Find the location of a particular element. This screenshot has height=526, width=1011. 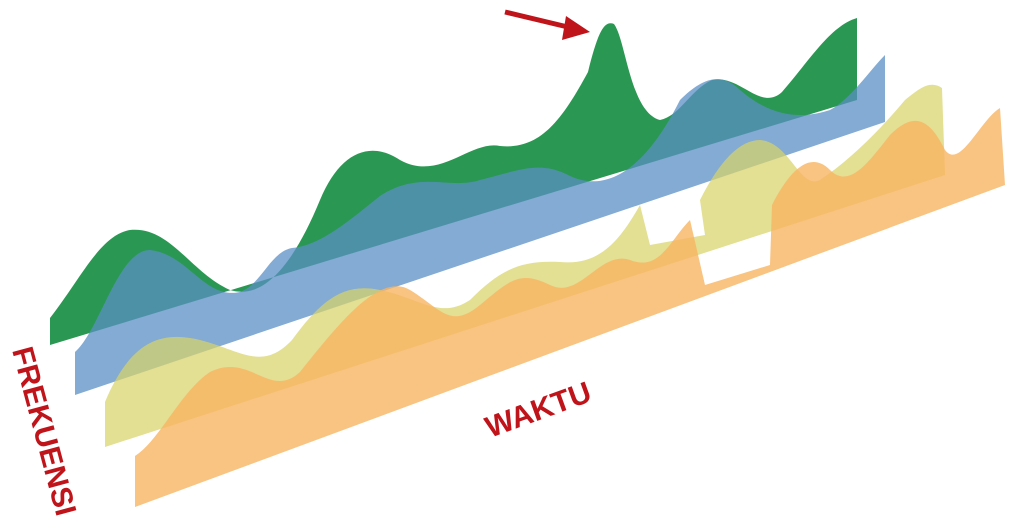

arrow-head is located at coordinates (576, 28).